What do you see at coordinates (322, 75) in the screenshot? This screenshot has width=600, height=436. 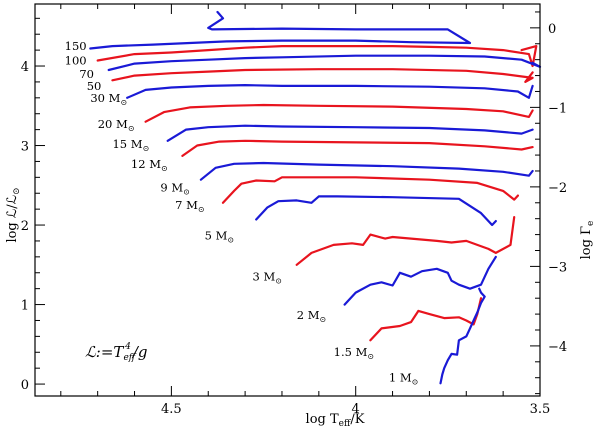 I see `track-50-msun` at bounding box center [322, 75].